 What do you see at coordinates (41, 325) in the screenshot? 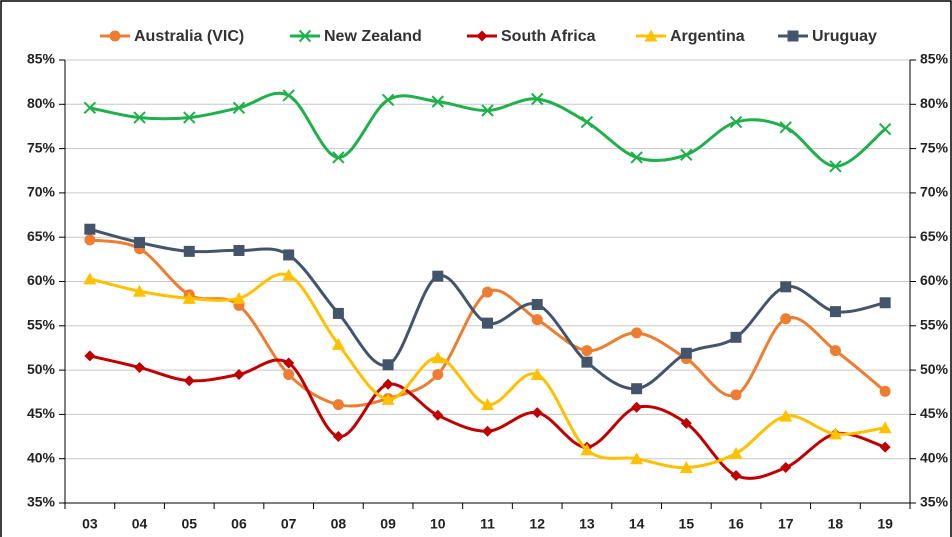
I see `y-tick-label: 55%` at bounding box center [41, 325].